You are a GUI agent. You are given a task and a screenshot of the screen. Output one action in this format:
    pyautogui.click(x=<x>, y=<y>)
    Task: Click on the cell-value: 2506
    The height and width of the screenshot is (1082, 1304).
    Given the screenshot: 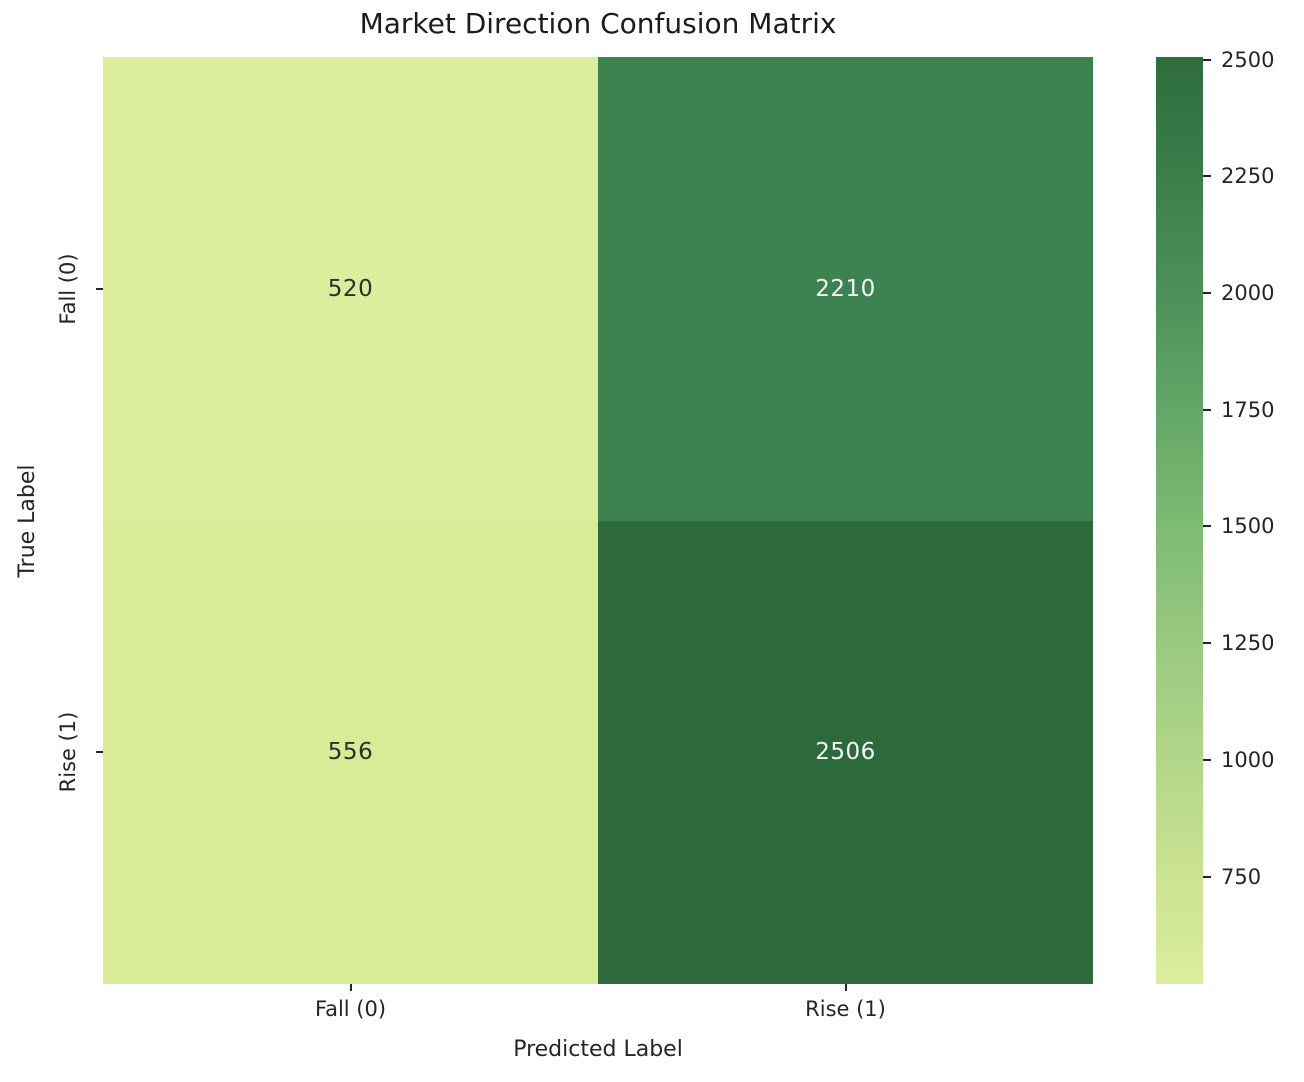 What is the action you would take?
    pyautogui.click(x=845, y=752)
    